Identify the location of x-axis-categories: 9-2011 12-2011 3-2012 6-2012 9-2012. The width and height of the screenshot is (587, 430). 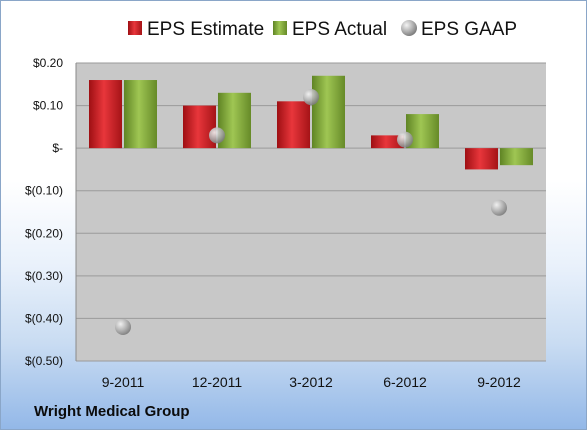
(311, 382).